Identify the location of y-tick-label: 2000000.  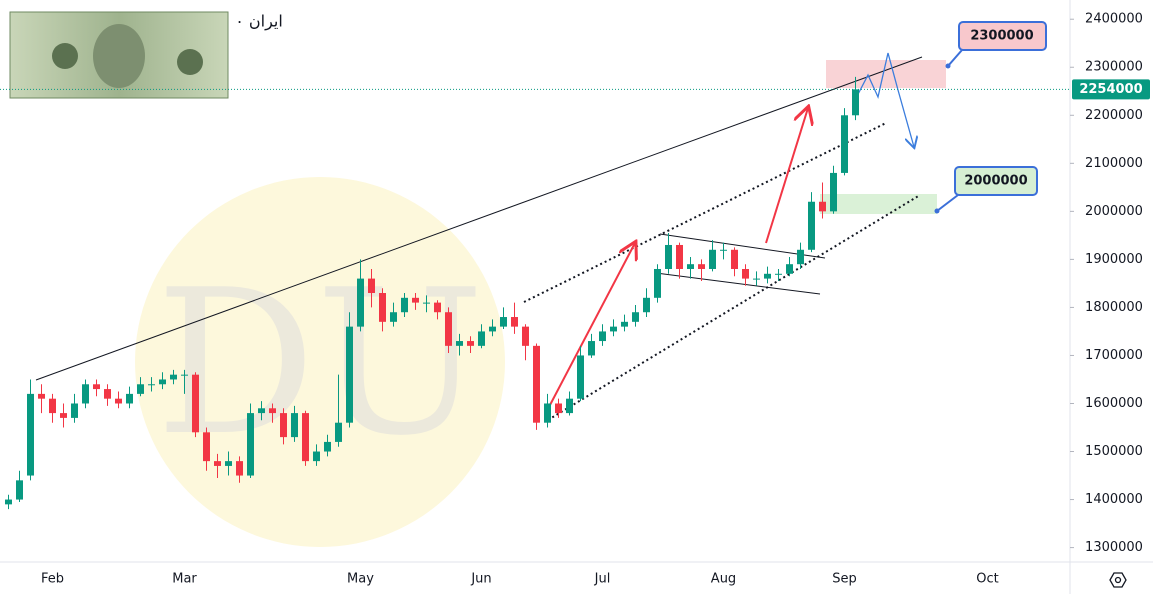
(1114, 211).